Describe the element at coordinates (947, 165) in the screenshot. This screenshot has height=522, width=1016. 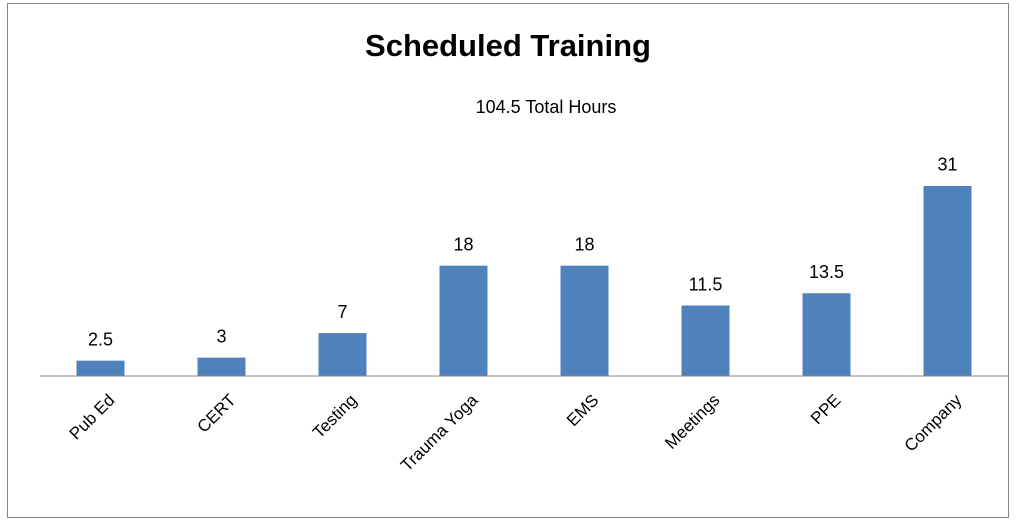
I see `data-label: 31` at that location.